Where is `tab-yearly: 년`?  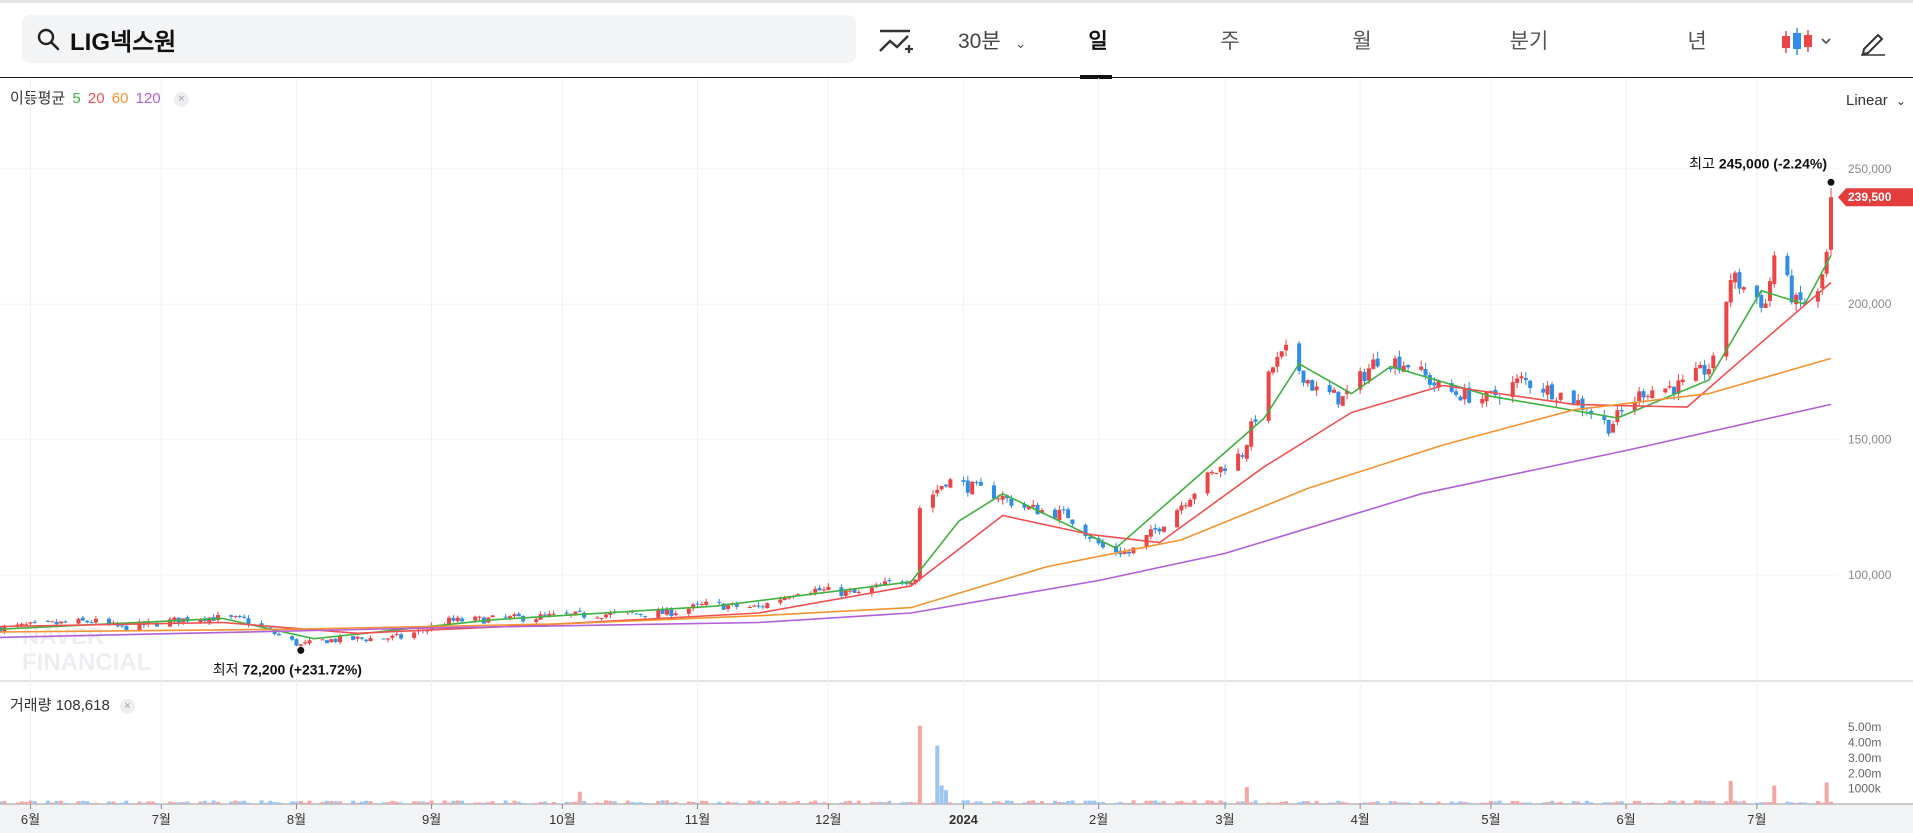
tab-yearly: 년 is located at coordinates (1697, 41).